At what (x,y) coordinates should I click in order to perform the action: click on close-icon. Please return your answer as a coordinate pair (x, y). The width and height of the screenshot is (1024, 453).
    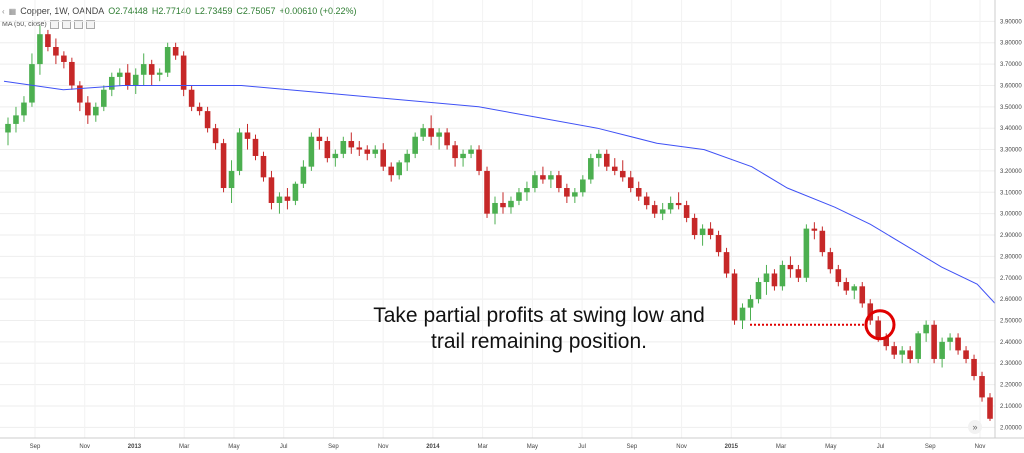
    Looking at the image, I should click on (78, 24).